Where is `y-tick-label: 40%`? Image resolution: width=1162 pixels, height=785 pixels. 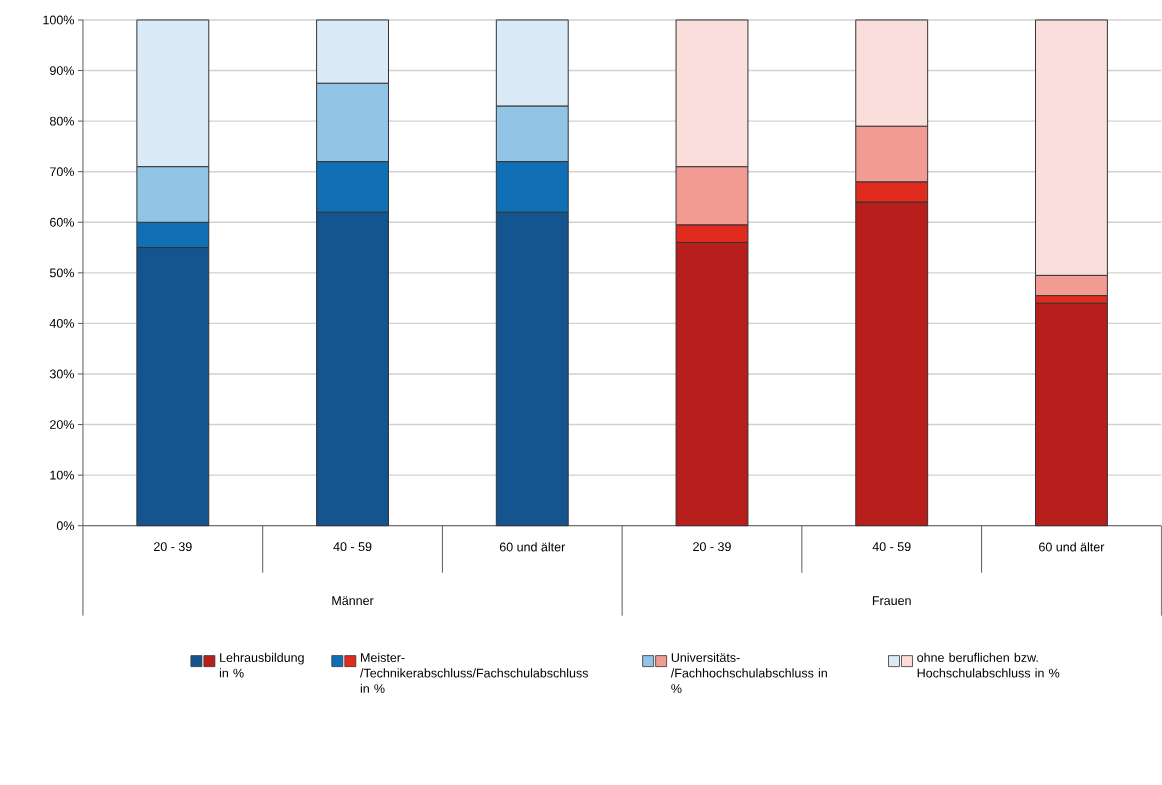
y-tick-label: 40% is located at coordinates (61, 324).